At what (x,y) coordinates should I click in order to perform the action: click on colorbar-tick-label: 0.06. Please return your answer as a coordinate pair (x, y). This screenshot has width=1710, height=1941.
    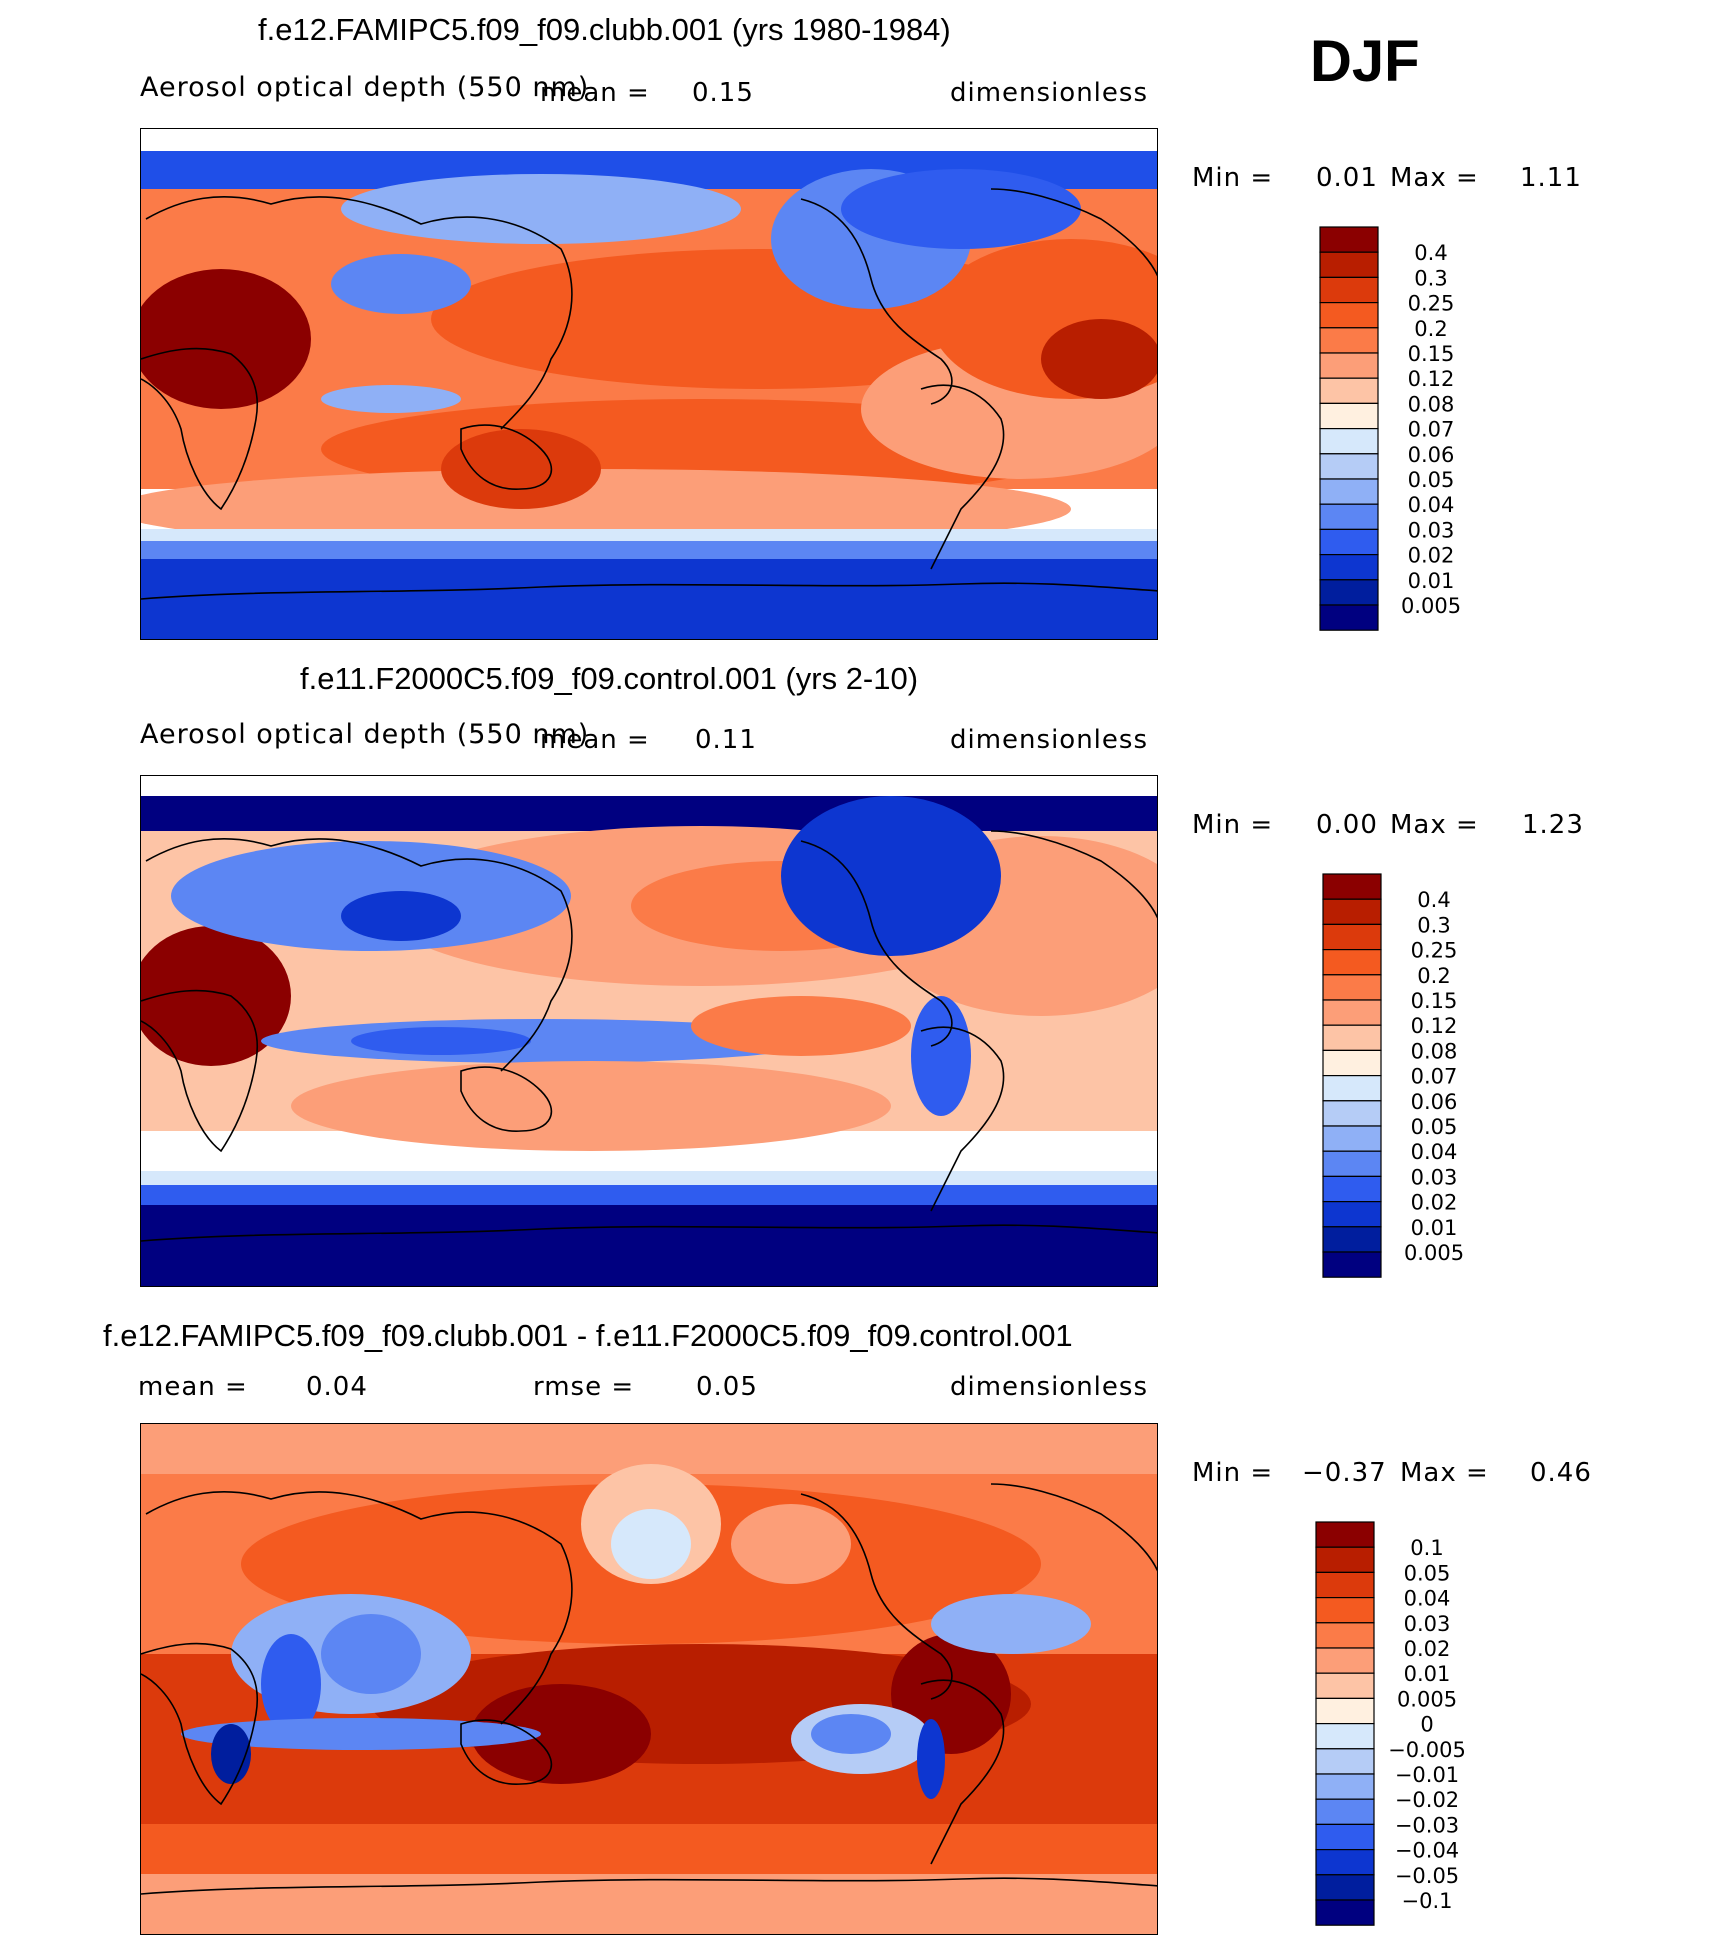
    Looking at the image, I should click on (1431, 455).